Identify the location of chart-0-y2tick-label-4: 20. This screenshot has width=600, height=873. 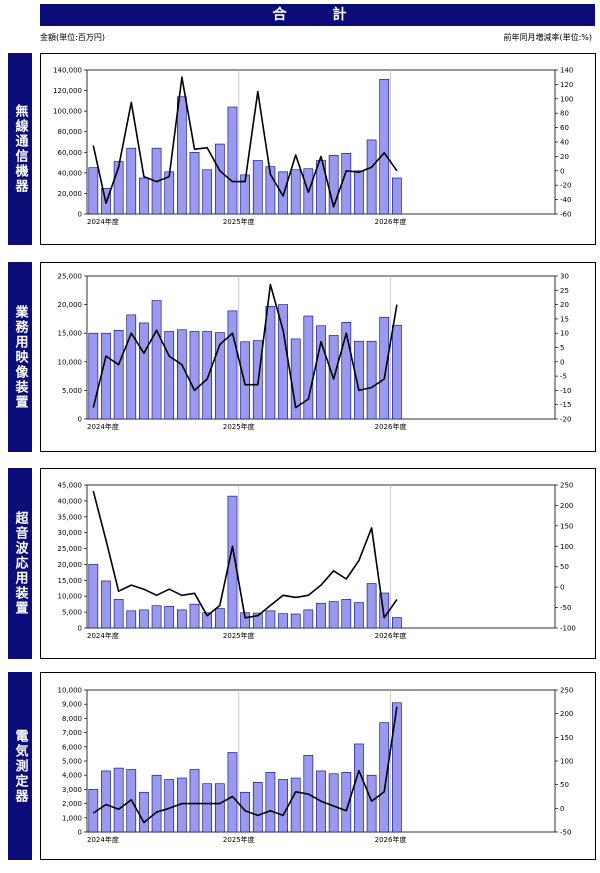
(564, 157).